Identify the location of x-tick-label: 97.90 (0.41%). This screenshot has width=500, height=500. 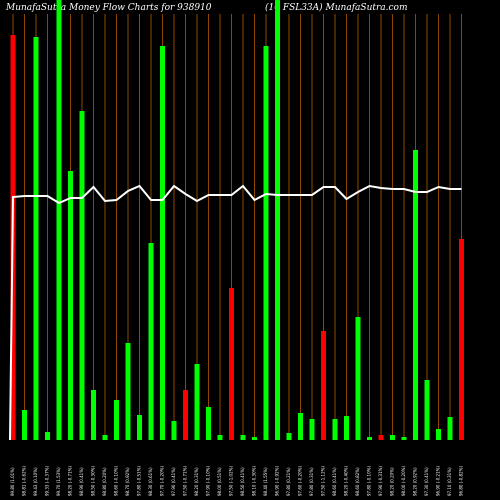
(173, 481).